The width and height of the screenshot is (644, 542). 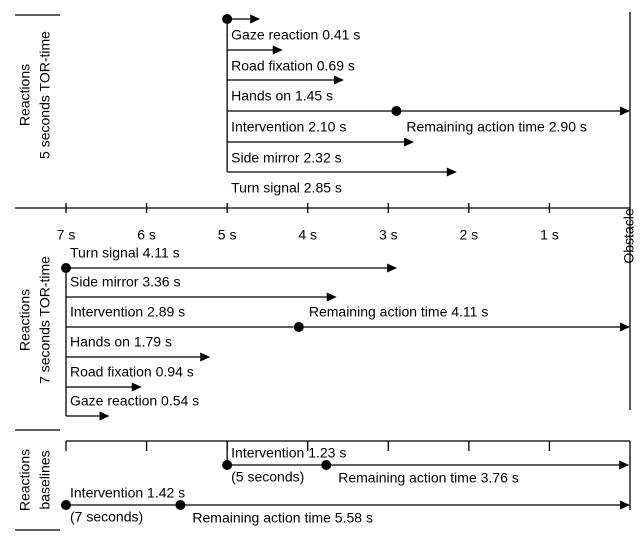 I want to click on remaining-label: Remaining action time 2.90 s, so click(x=496, y=127).